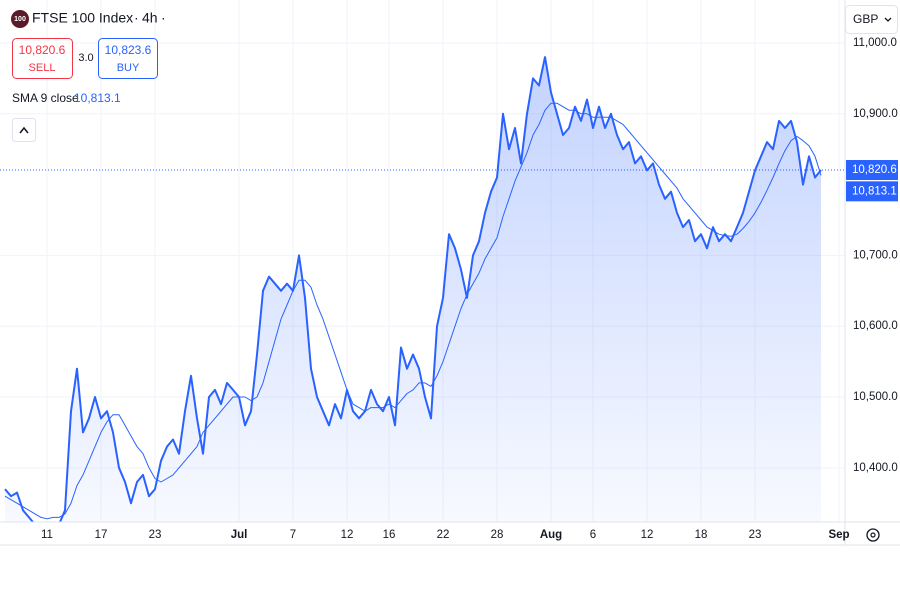 This screenshot has width=900, height=600. I want to click on x-tick-label: Sep, so click(838, 535).